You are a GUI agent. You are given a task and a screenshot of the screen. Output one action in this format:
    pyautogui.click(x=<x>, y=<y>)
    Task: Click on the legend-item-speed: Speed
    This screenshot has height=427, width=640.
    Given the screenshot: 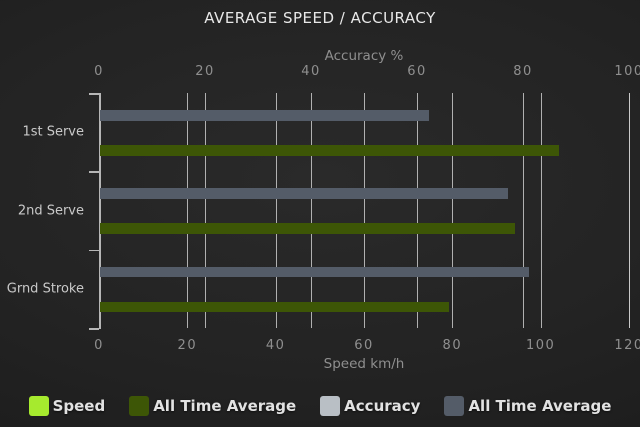 What is the action you would take?
    pyautogui.click(x=67, y=406)
    